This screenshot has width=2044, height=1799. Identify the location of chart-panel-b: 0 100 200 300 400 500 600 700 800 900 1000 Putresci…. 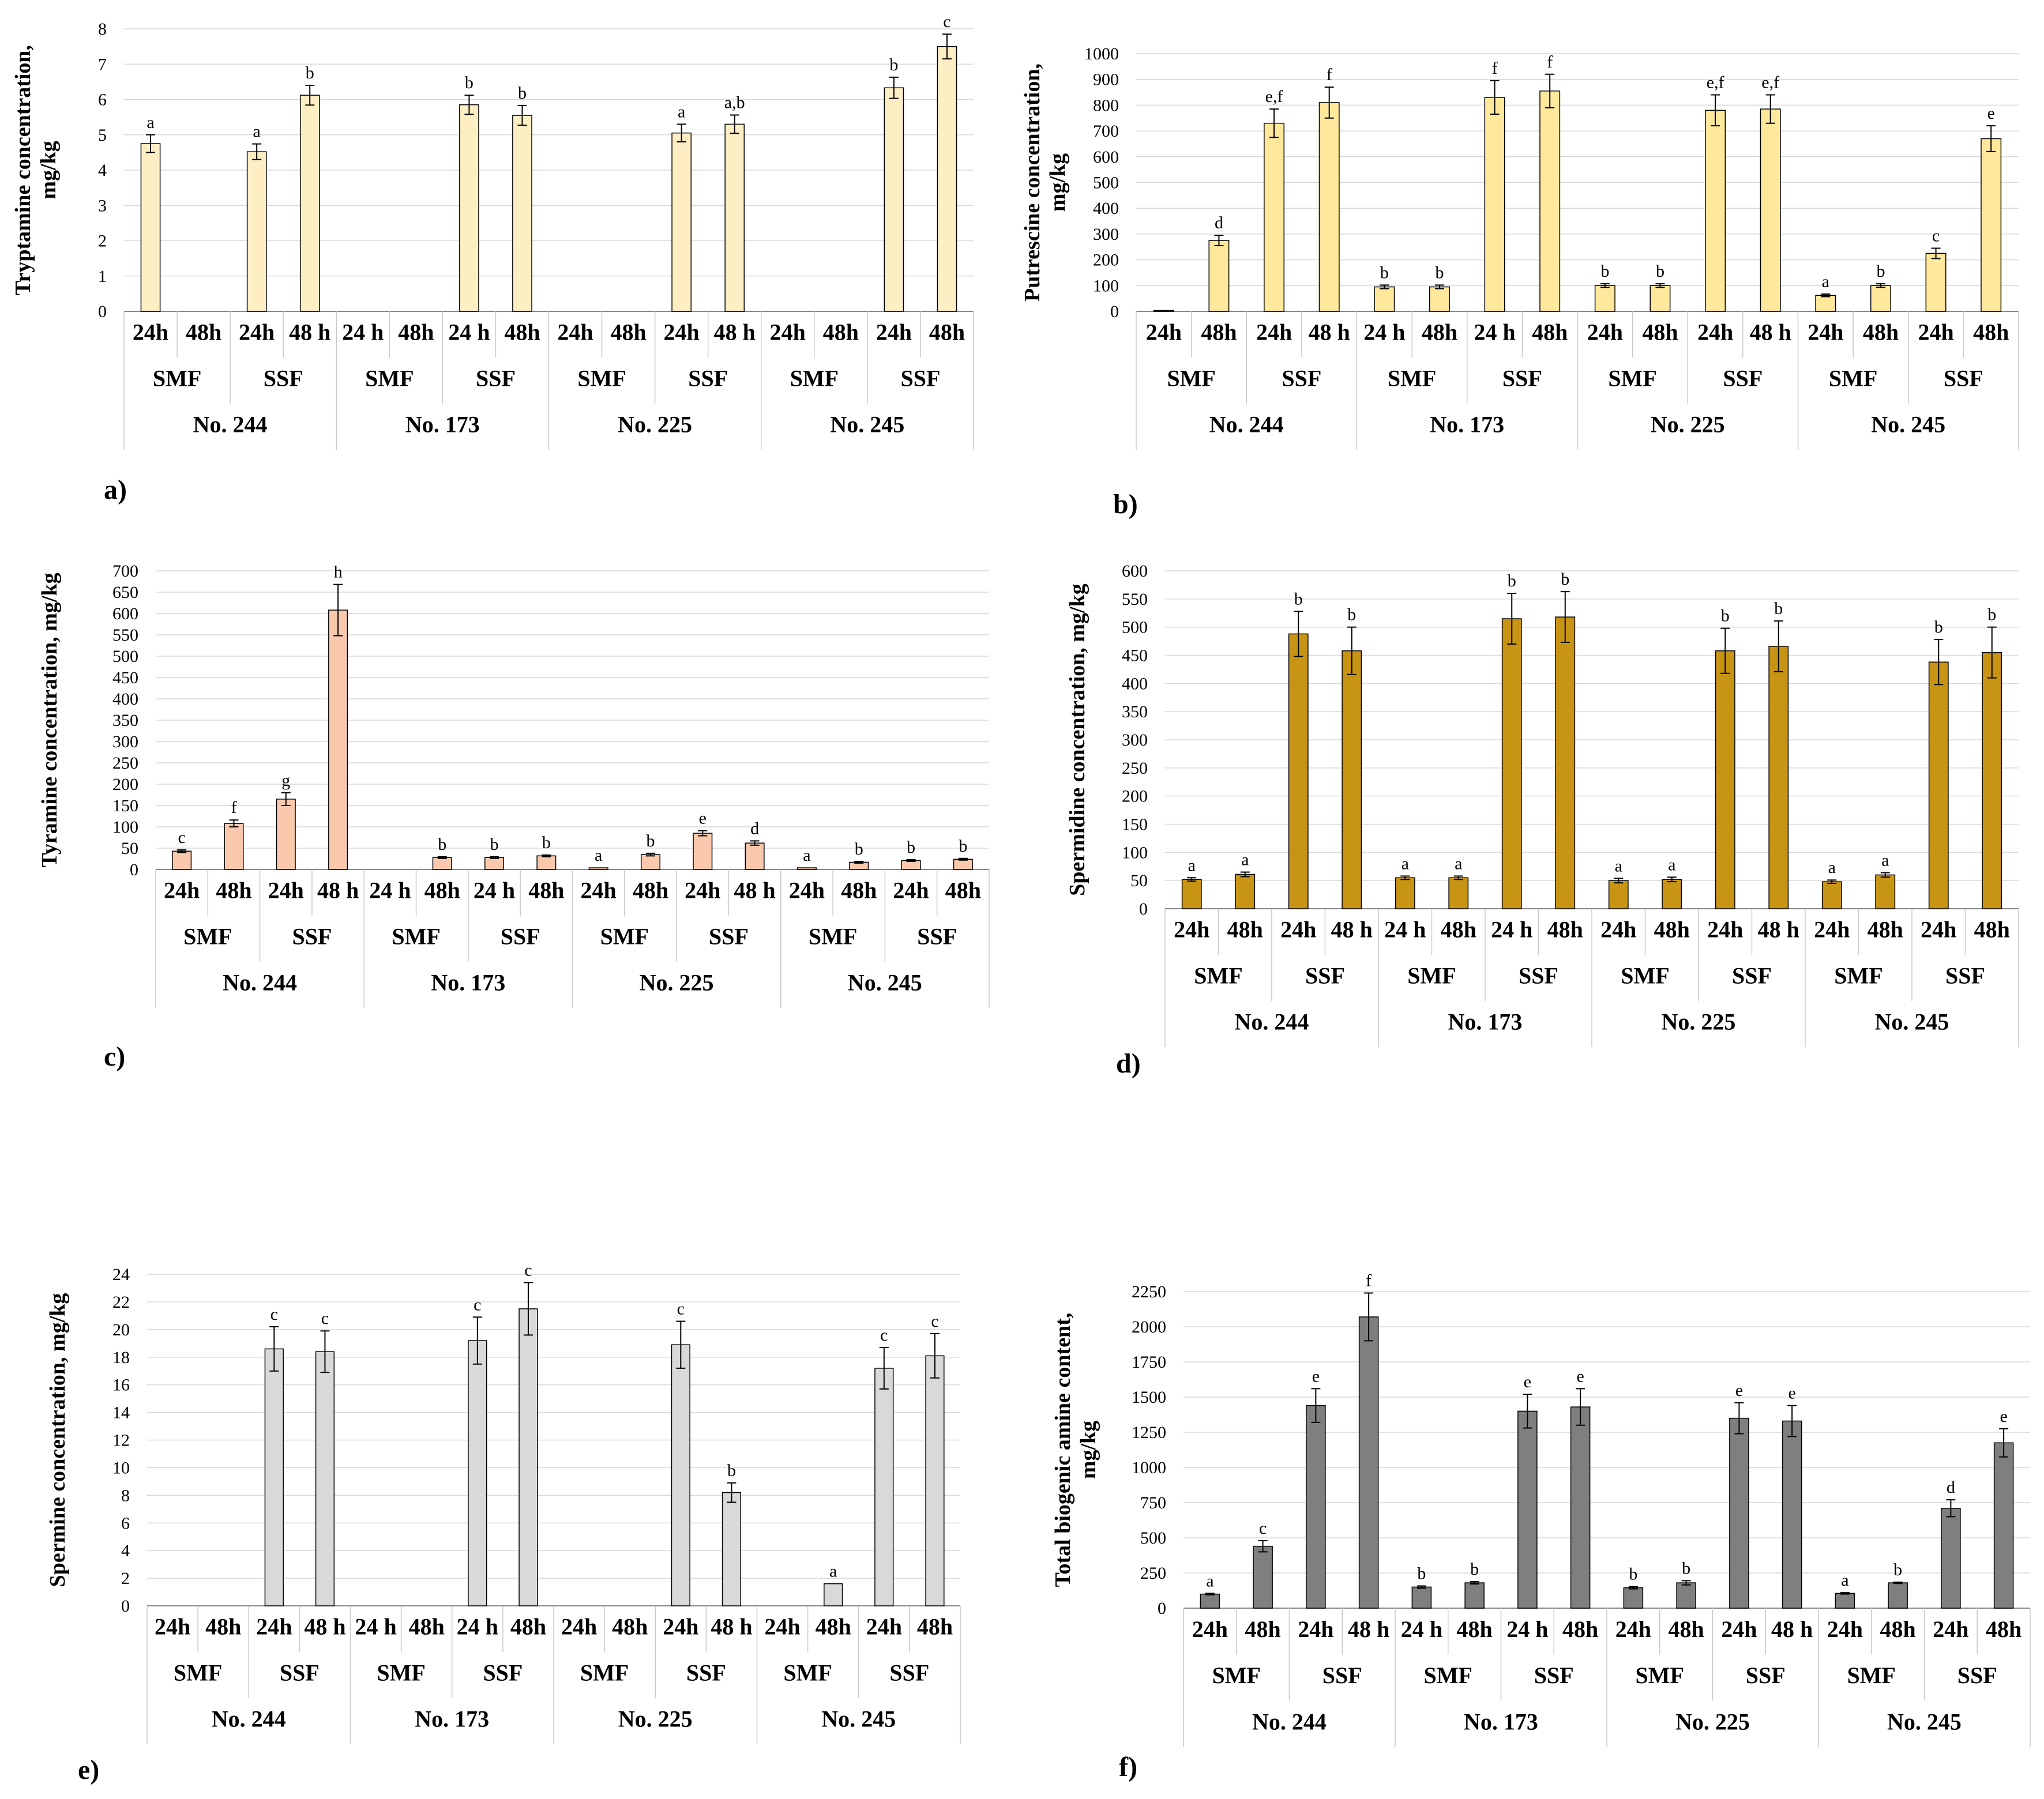
(1519, 282).